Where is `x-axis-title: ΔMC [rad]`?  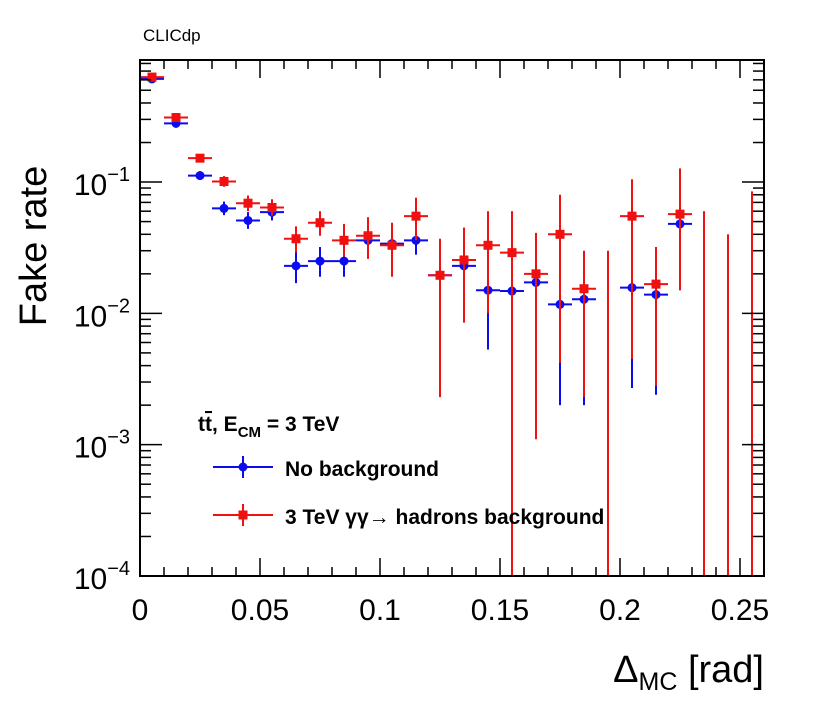
x-axis-title: ΔMC [rad] is located at coordinates (688, 672).